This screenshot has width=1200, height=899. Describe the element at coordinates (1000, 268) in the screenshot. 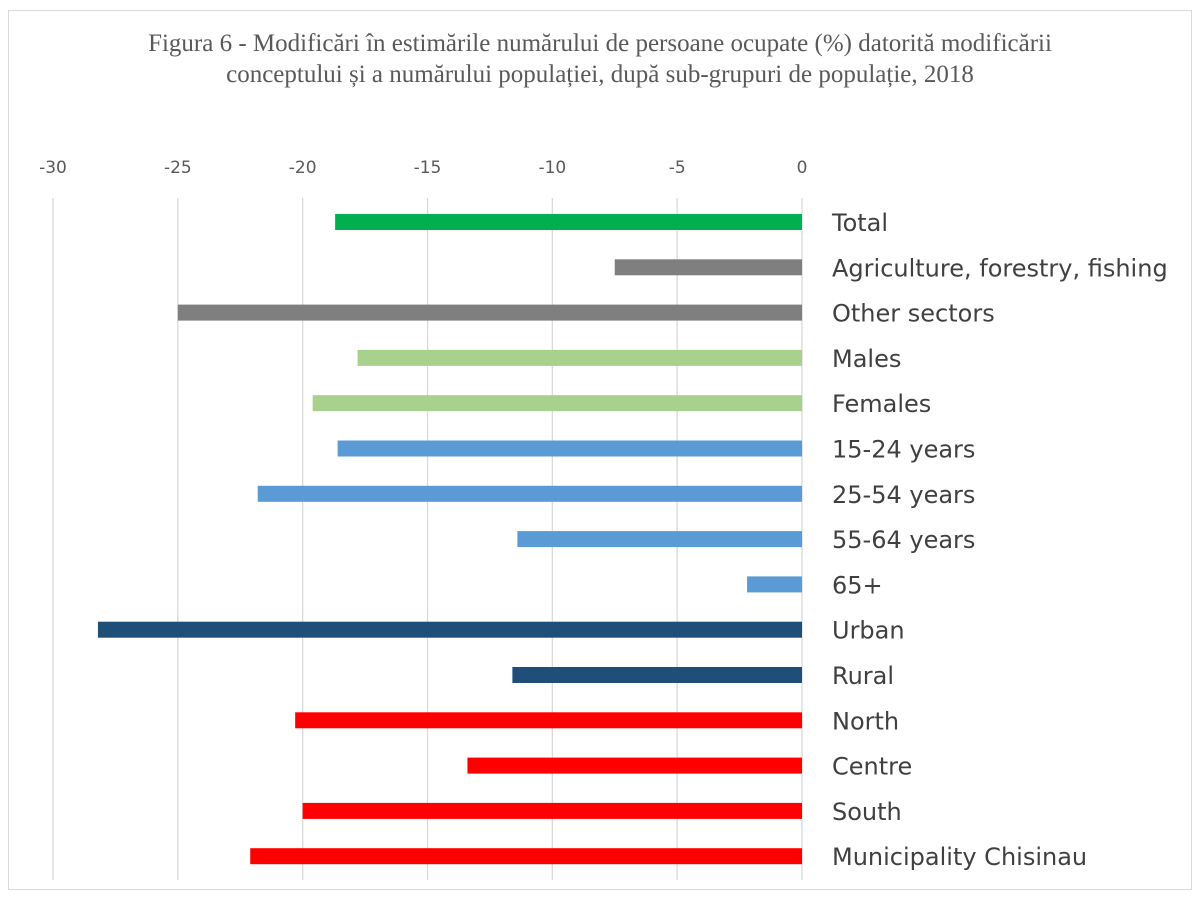

I see `category-label: Agriculture, forestry, fishing` at that location.